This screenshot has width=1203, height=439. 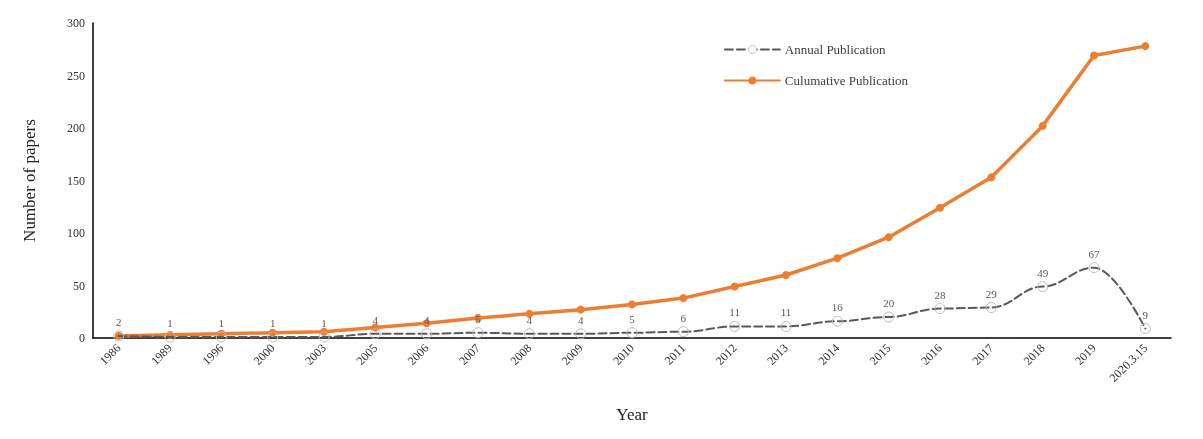 What do you see at coordinates (1094, 253) in the screenshot?
I see `data-label: 67` at bounding box center [1094, 253].